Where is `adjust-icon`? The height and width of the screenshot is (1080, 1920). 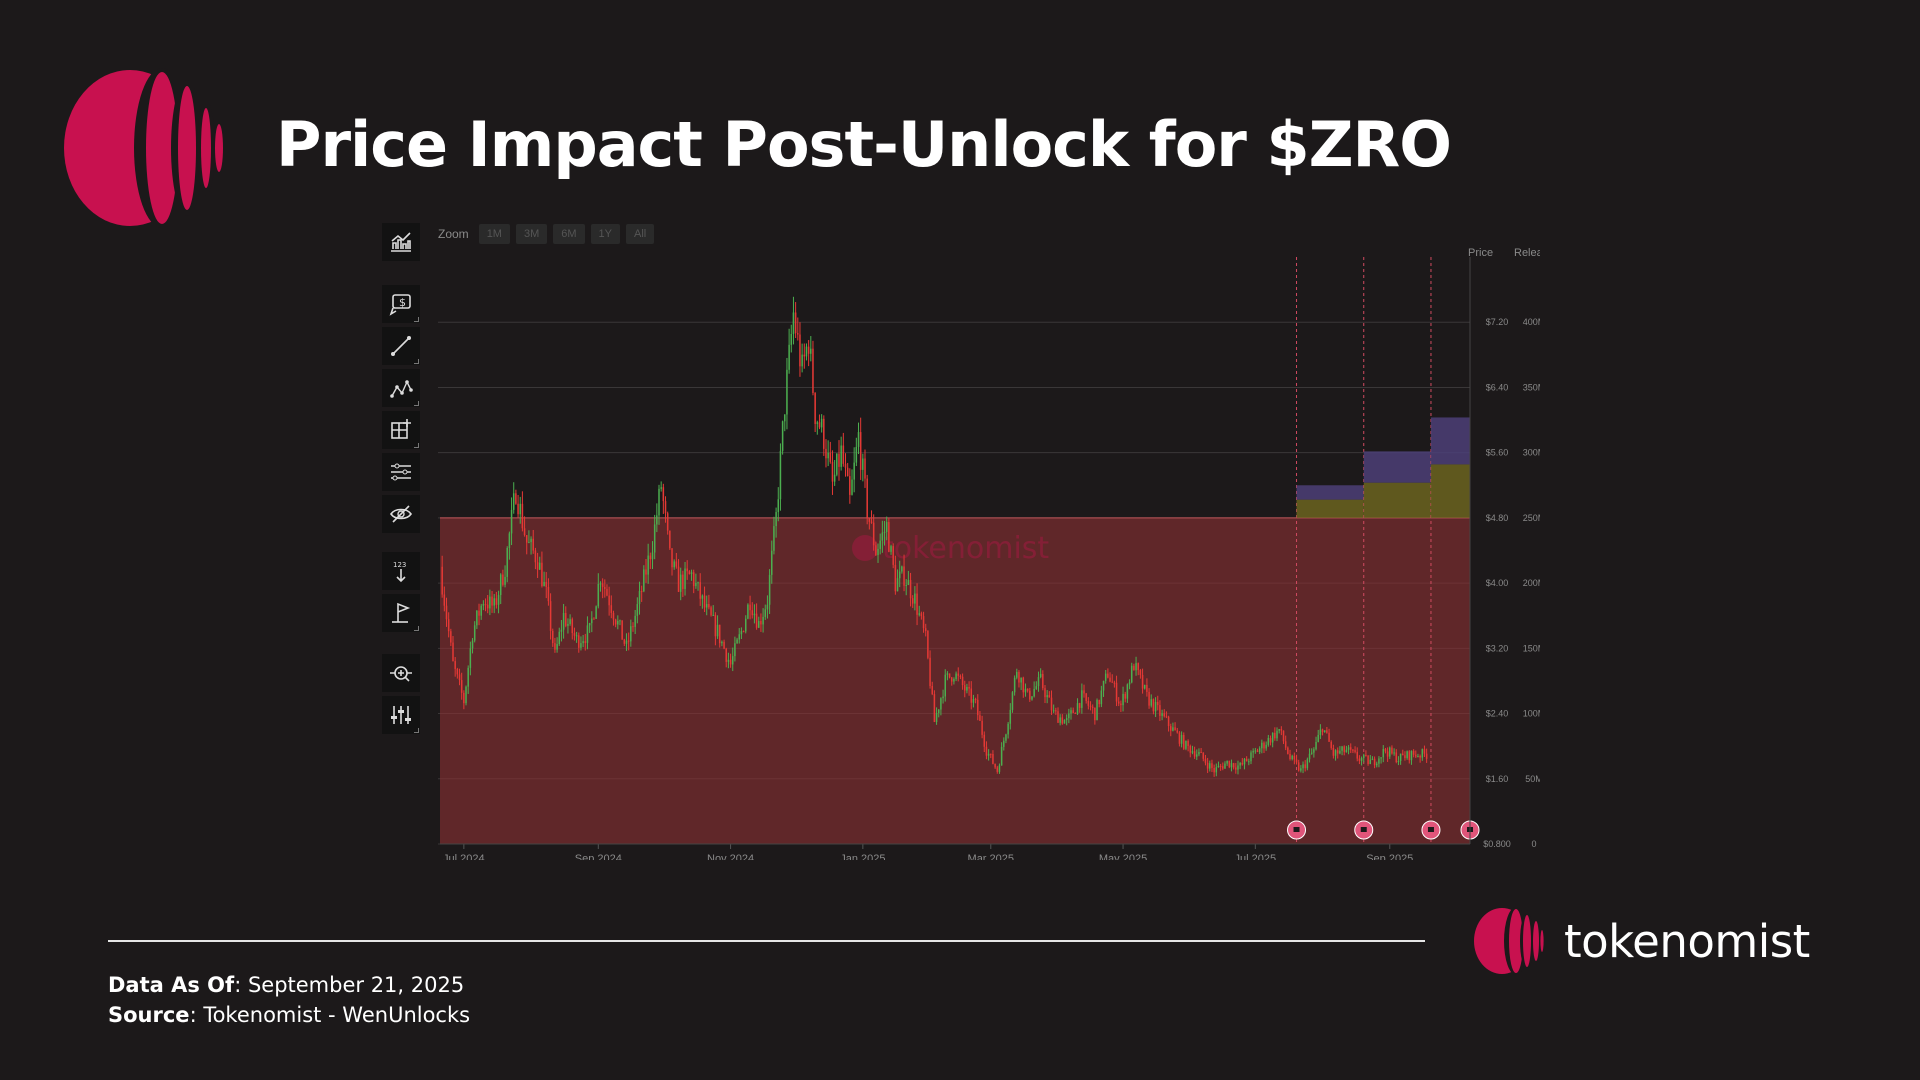 adjust-icon is located at coordinates (401, 715).